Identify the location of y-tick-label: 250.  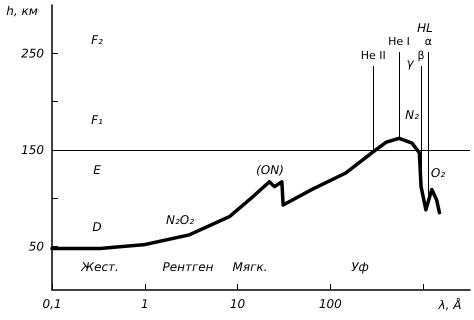
(32, 53).